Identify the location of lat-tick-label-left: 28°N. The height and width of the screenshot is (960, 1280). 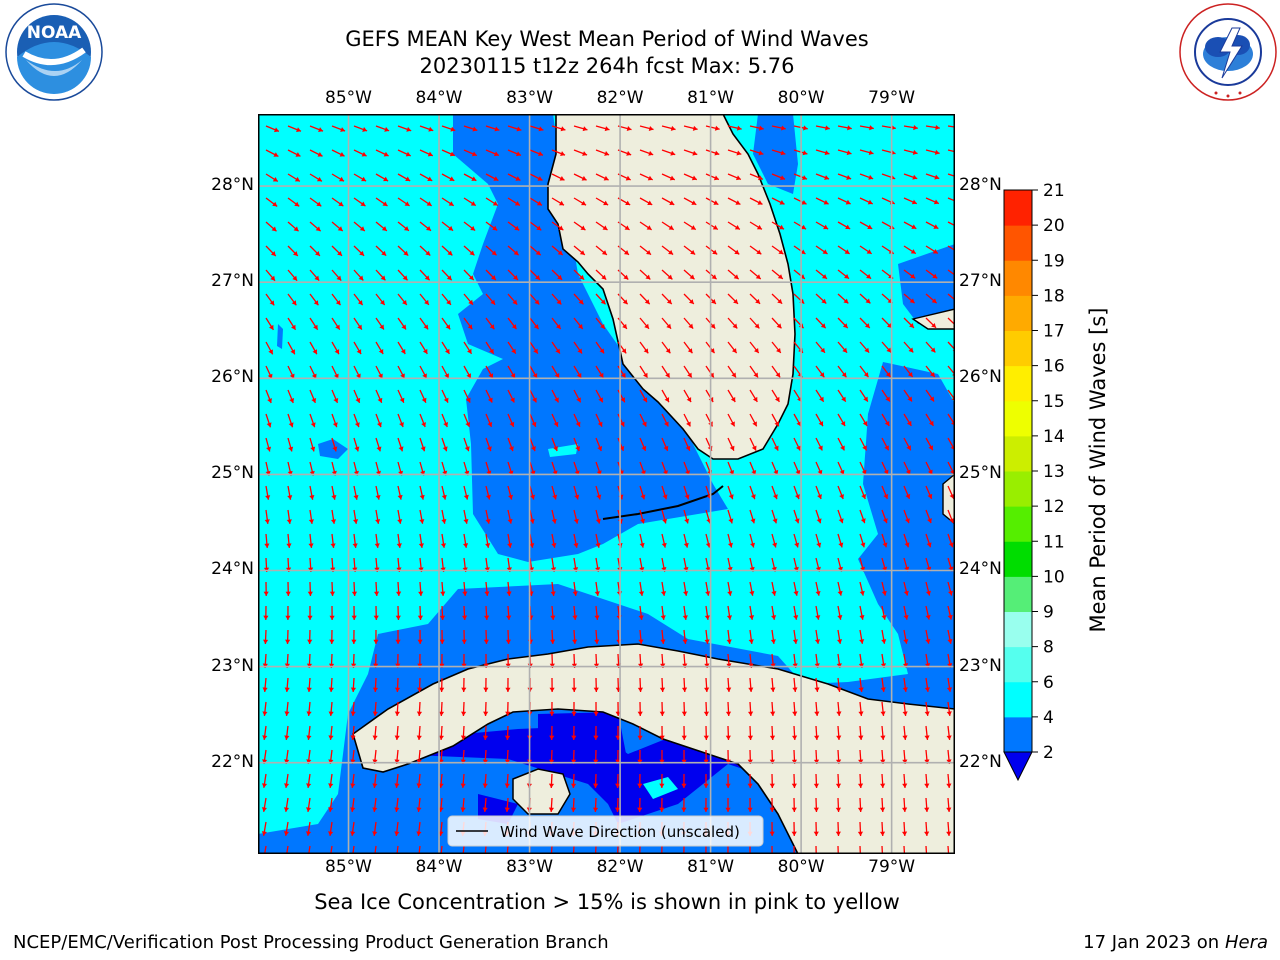
(232, 185).